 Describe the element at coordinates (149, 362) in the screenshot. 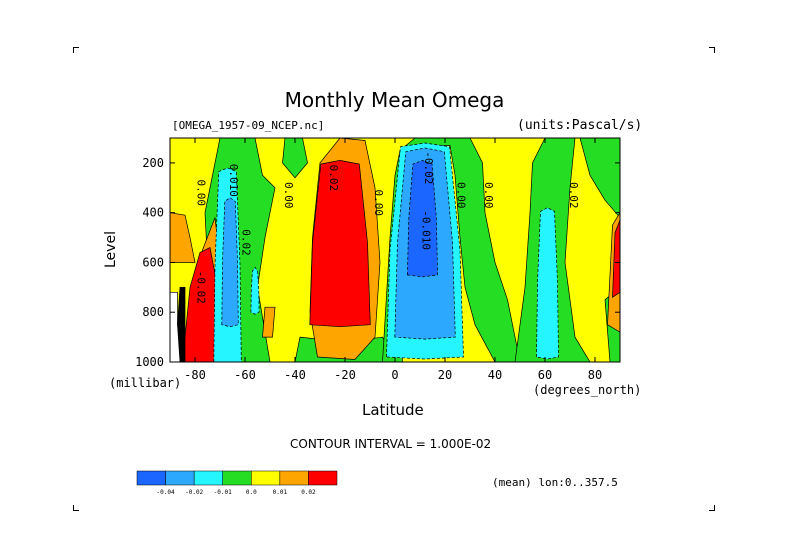

I see `y-tick-label: 1000` at that location.